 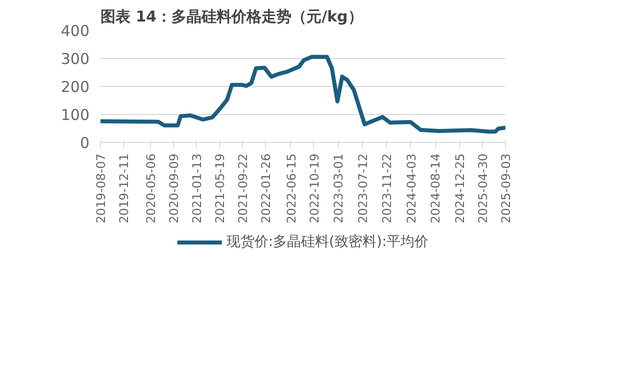 What do you see at coordinates (411, 188) in the screenshot?
I see `x-tick-label: 2024-04-03` at bounding box center [411, 188].